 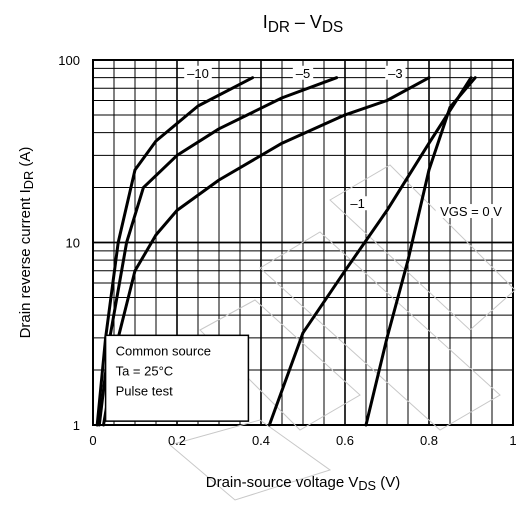 I want to click on x-tick-label: 0.6, so click(x=345, y=440).